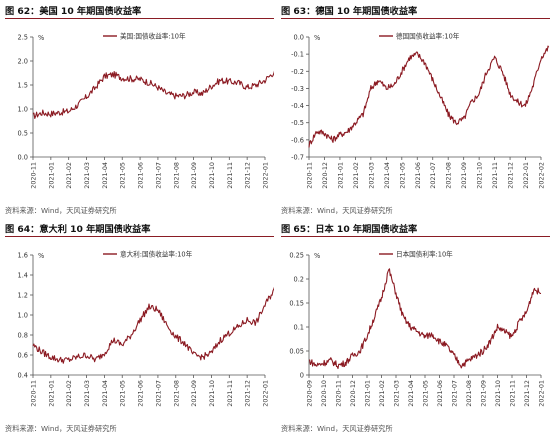 The image size is (550, 439). What do you see at coordinates (297, 55) in the screenshot?
I see `y-tick-label: -0.1` at bounding box center [297, 55].